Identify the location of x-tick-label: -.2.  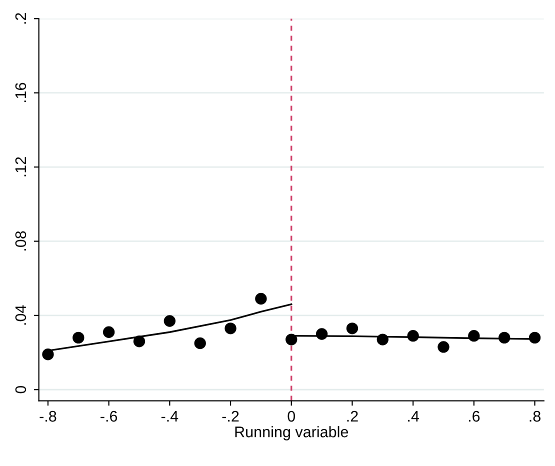
(230, 416).